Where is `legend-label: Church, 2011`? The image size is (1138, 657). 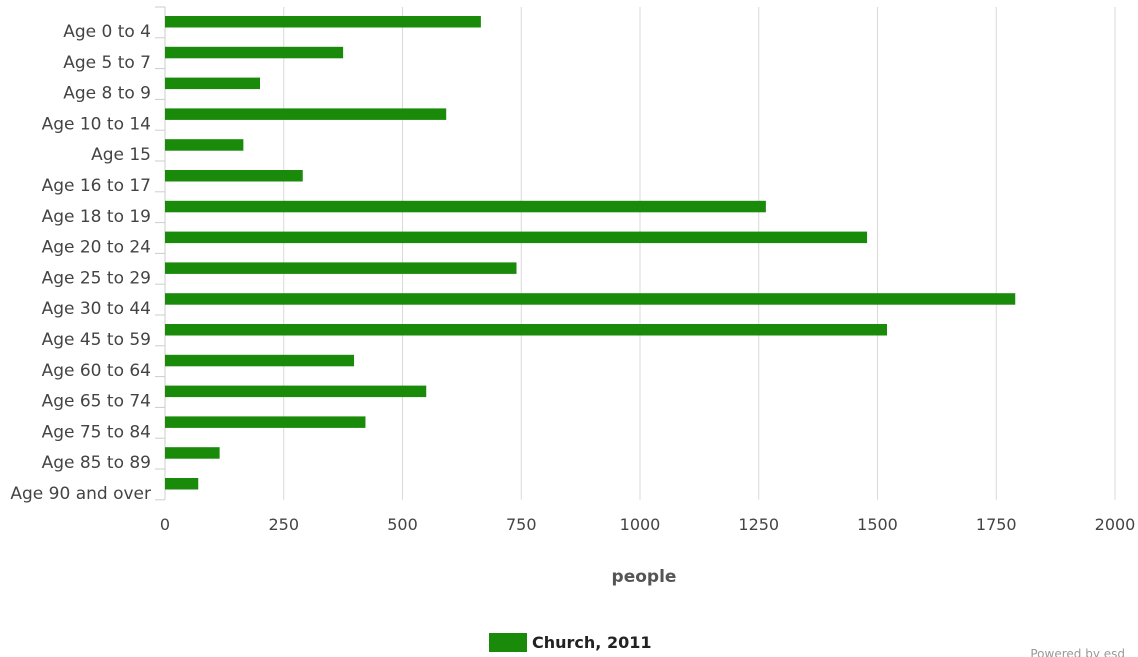 legend-label: Church, 2011 is located at coordinates (591, 642).